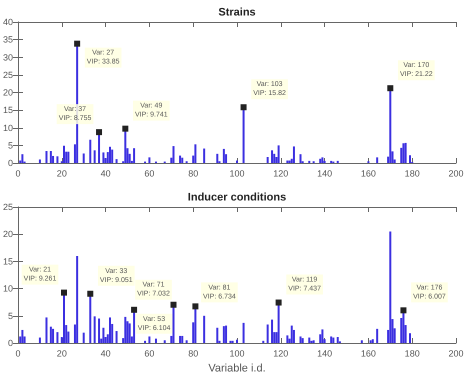 This screenshot has height=383, width=474. What do you see at coordinates (8, 57) in the screenshot?
I see `y-tick-label: 30` at bounding box center [8, 57].